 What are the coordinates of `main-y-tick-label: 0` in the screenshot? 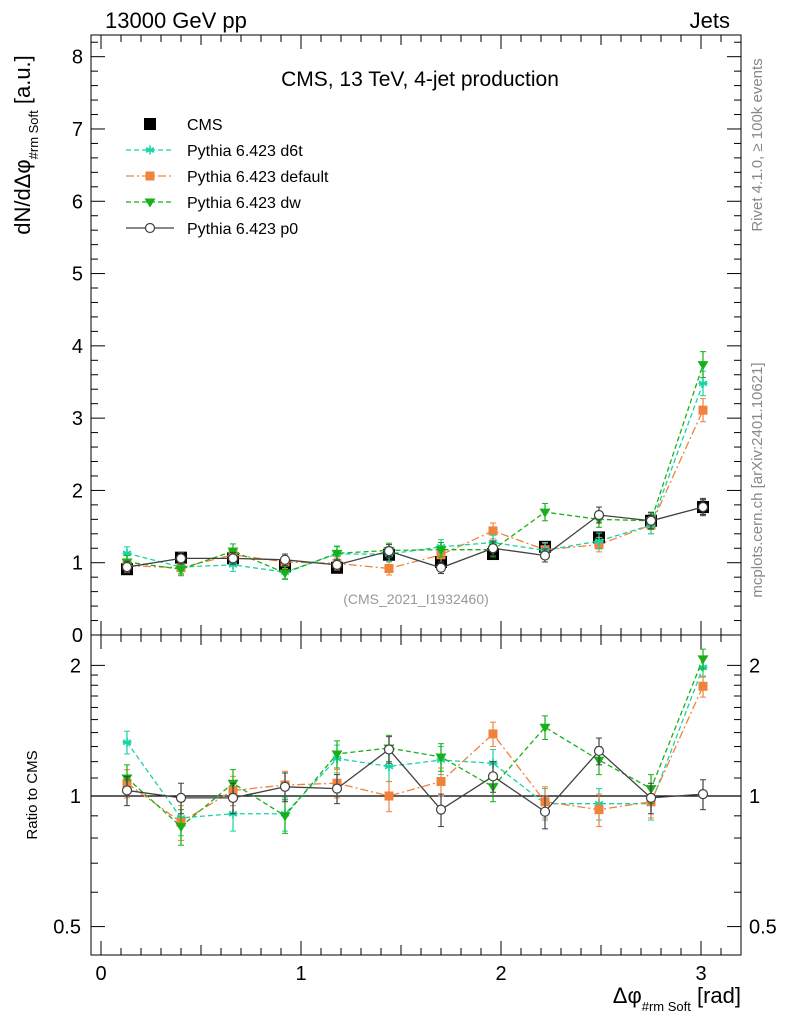 It's located at (77, 636).